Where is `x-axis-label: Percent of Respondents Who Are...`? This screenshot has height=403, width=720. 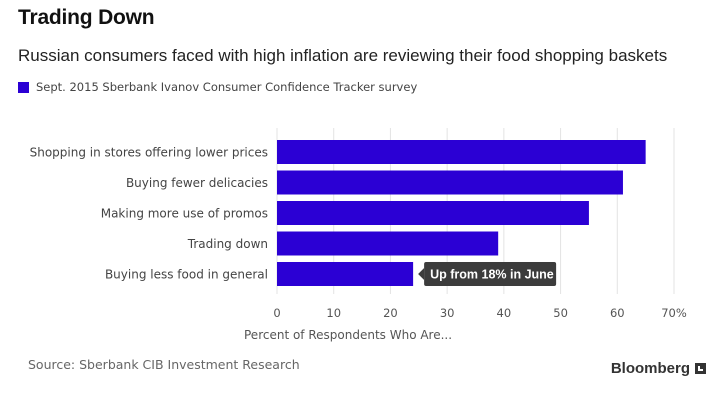 x-axis-label: Percent of Respondents Who Are... is located at coordinates (348, 335).